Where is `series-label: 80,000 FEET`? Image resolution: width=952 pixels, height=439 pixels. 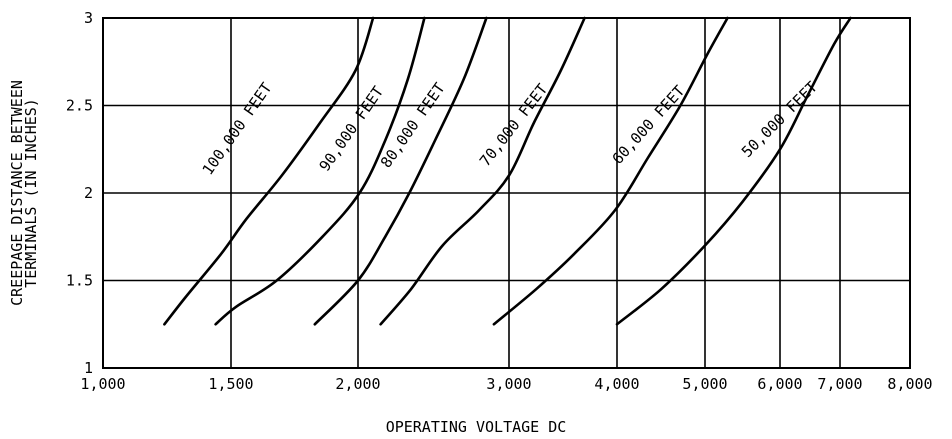
series-label: 80,000 FEET is located at coordinates (413, 125).